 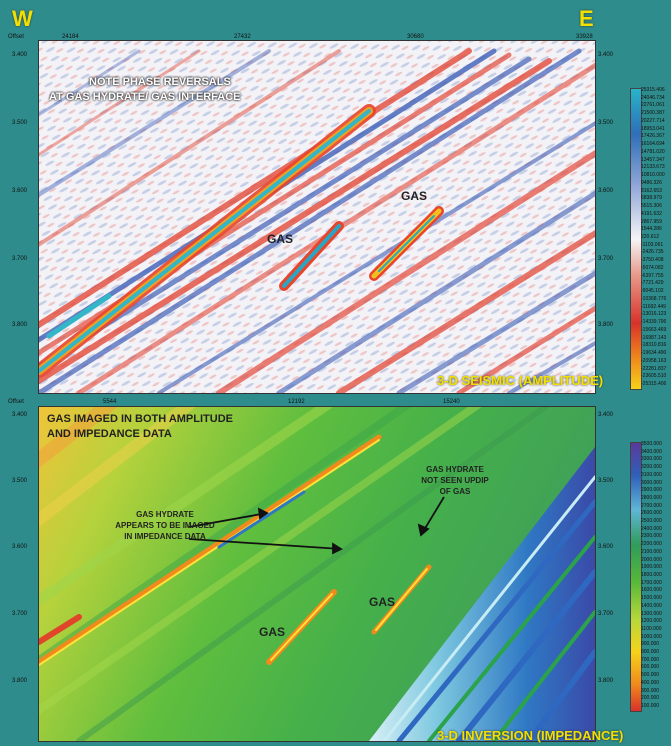 I want to click on impedance-depth-tick-right: 3.500, so click(x=606, y=481).